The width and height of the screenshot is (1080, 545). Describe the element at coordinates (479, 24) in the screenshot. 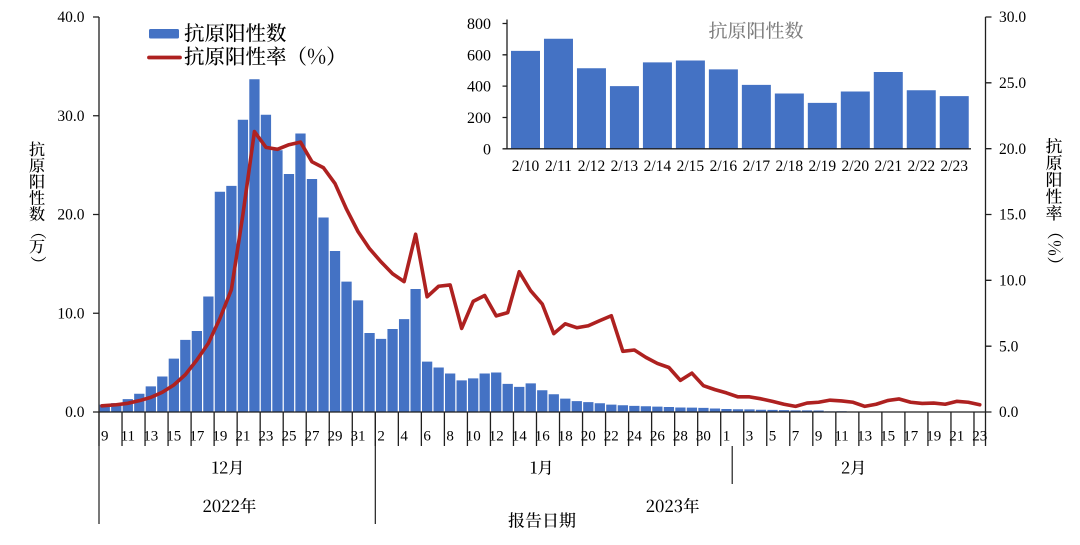

I see `svg-text: 800` at that location.